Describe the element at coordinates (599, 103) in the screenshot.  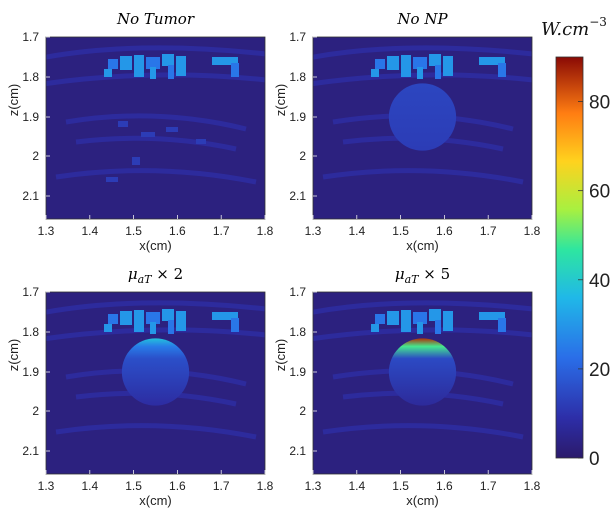
I see `colorbar-tick-label: 80` at that location.